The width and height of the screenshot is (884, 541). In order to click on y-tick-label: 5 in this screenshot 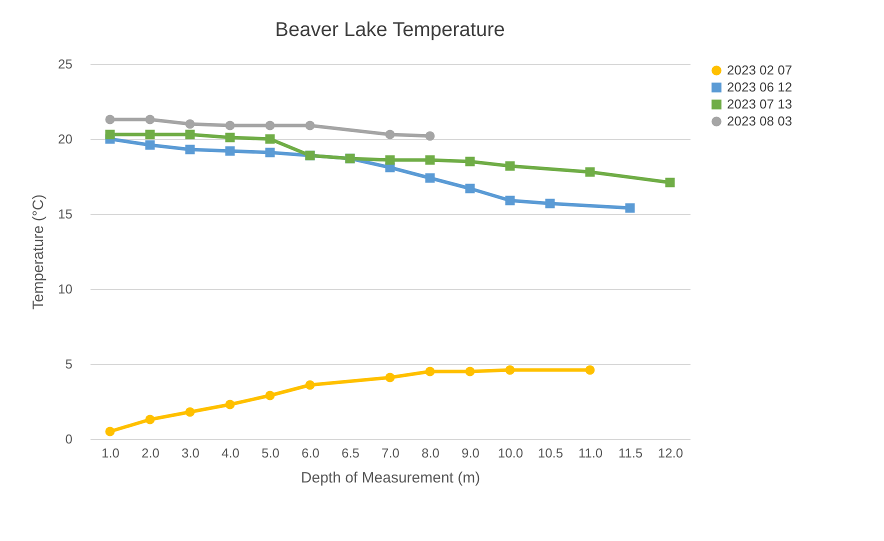, I will do `click(68, 364)`.